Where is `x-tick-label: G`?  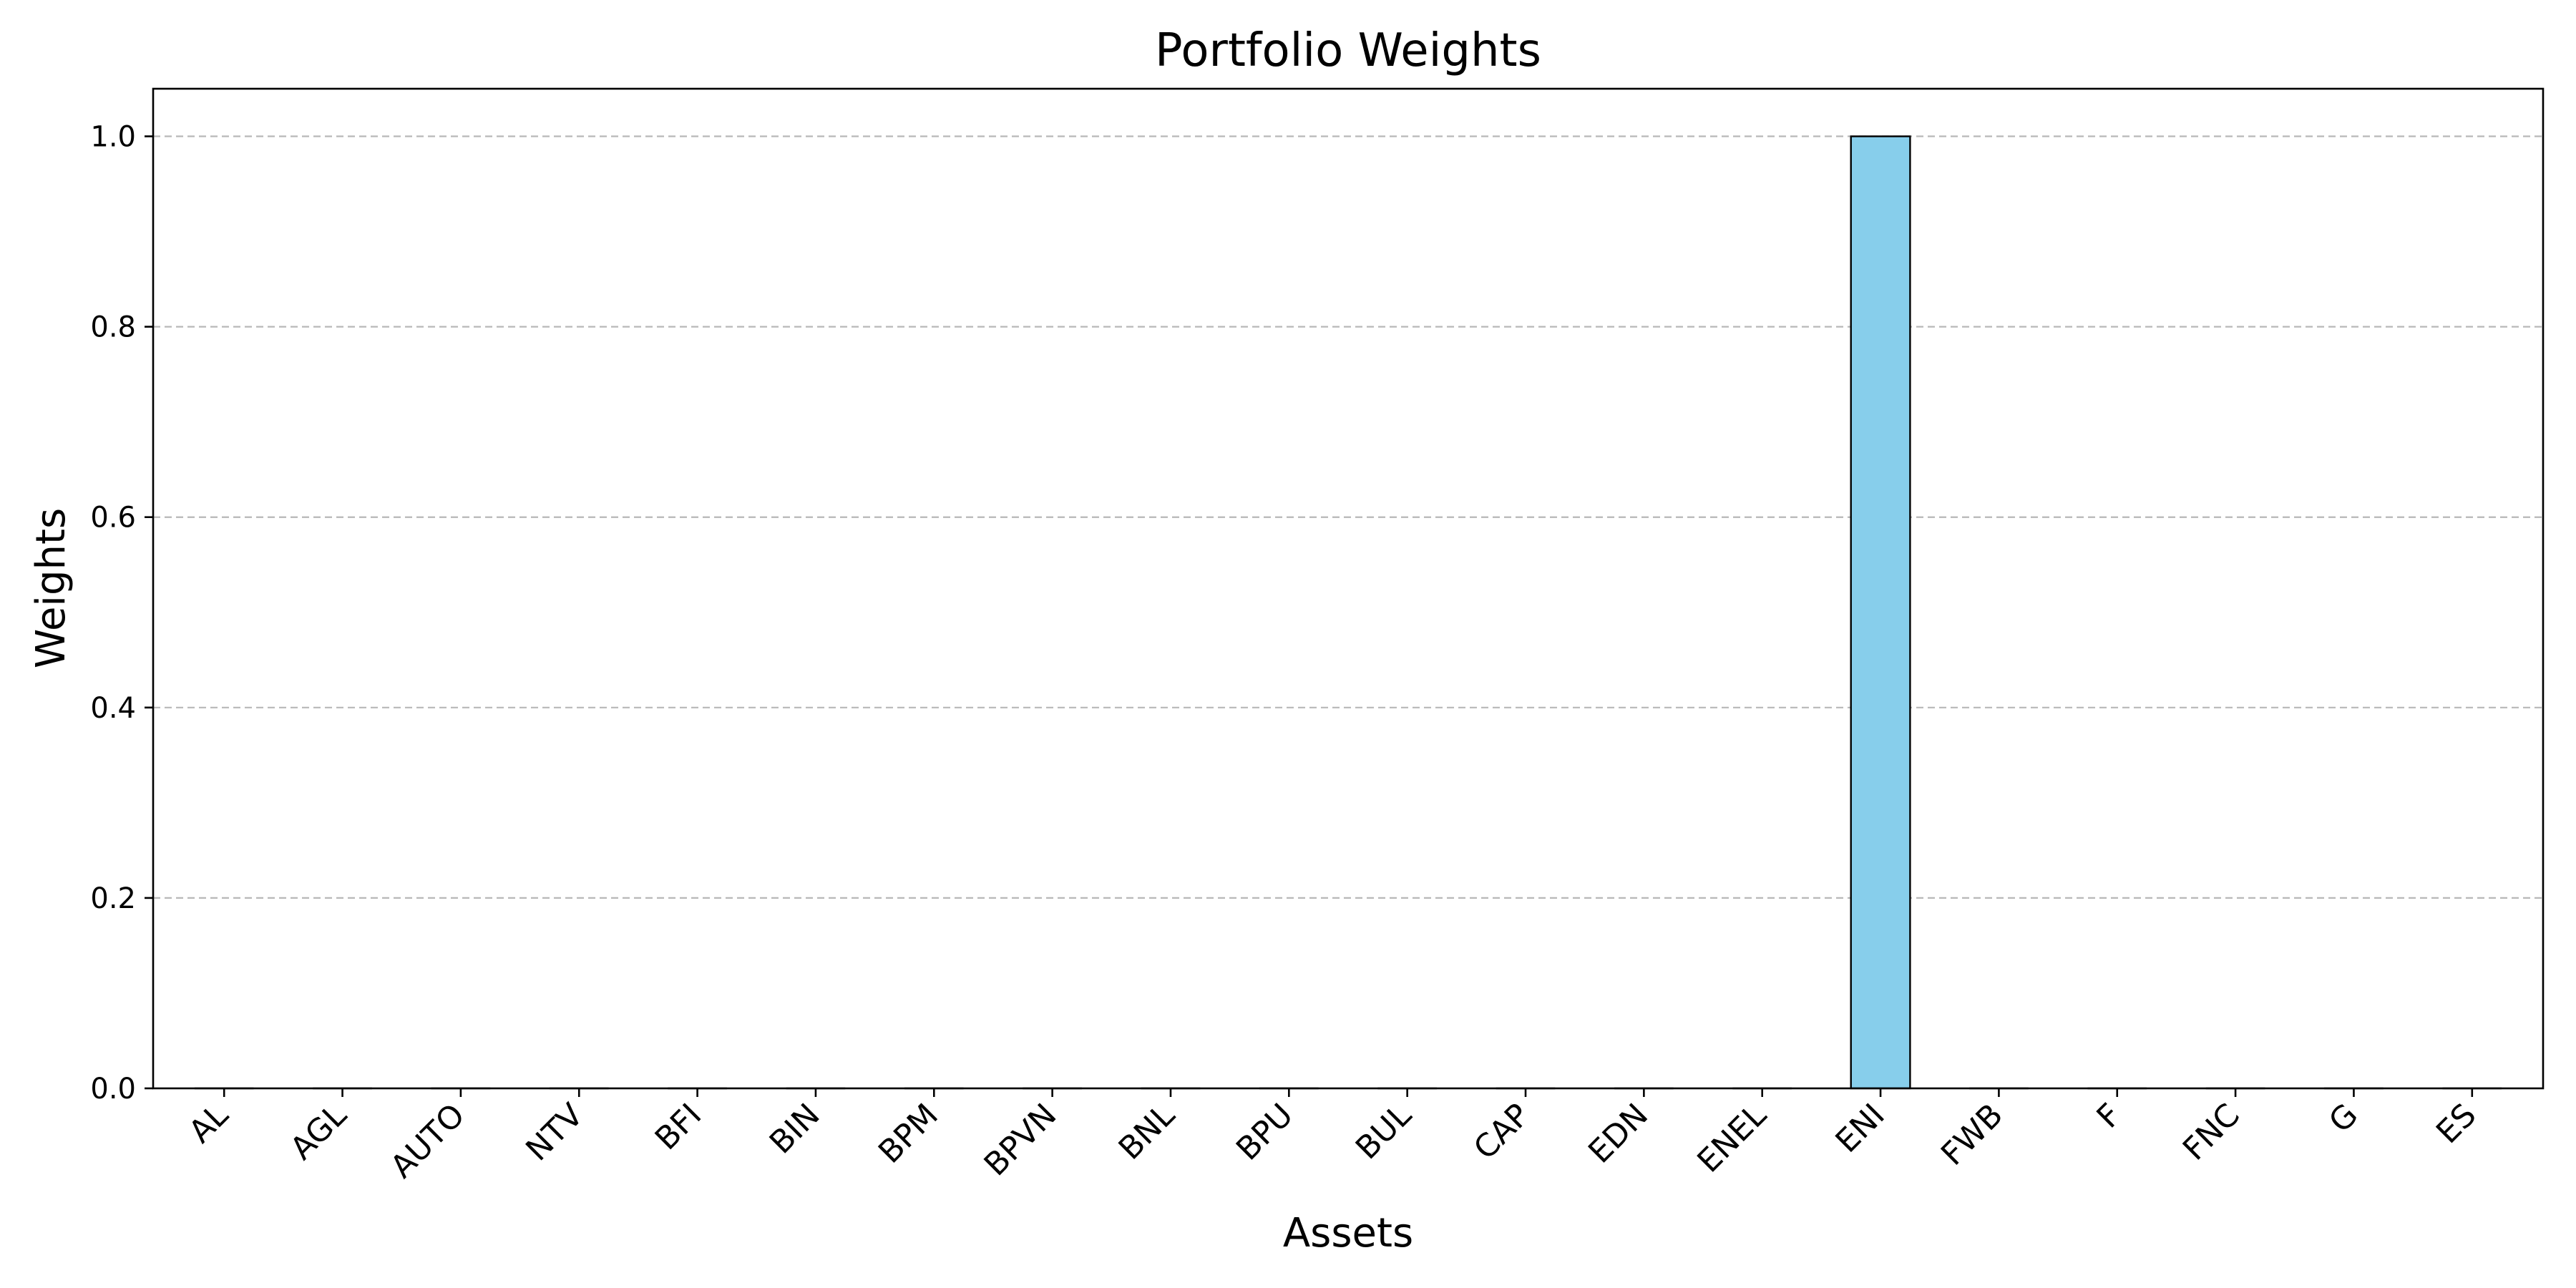
x-tick-label: G is located at coordinates (2343, 1118).